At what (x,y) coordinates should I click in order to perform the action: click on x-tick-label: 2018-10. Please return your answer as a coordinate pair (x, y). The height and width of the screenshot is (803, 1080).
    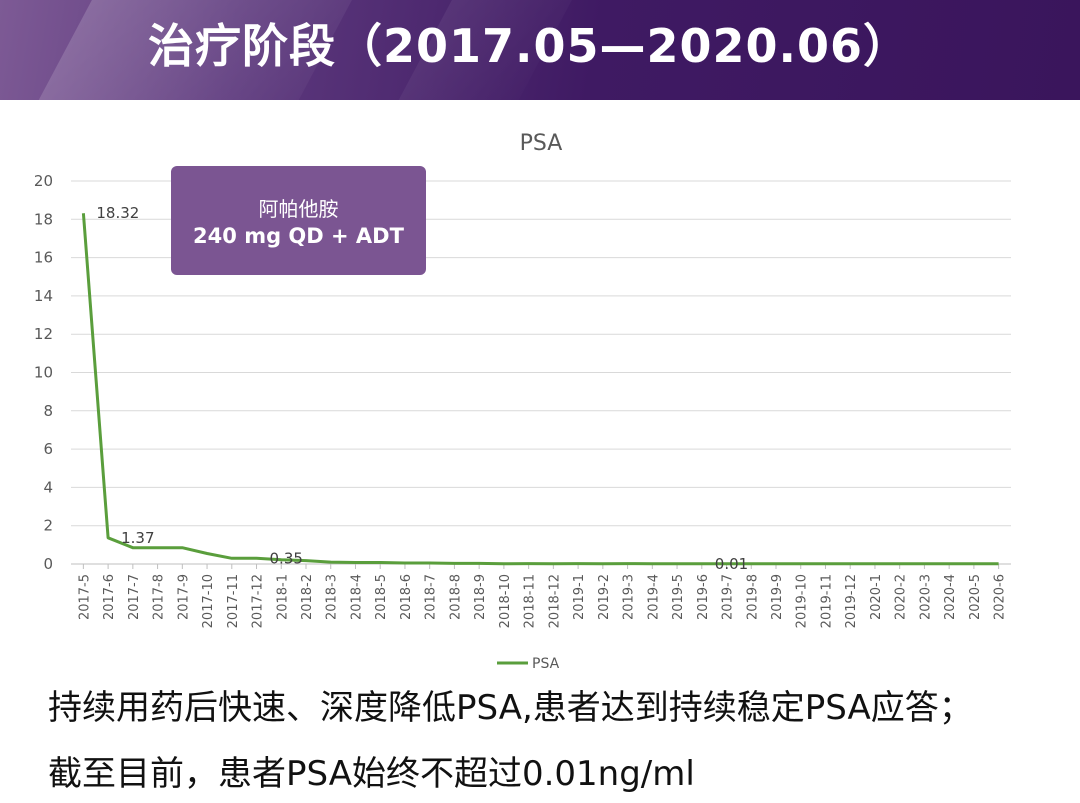
    Looking at the image, I should click on (505, 601).